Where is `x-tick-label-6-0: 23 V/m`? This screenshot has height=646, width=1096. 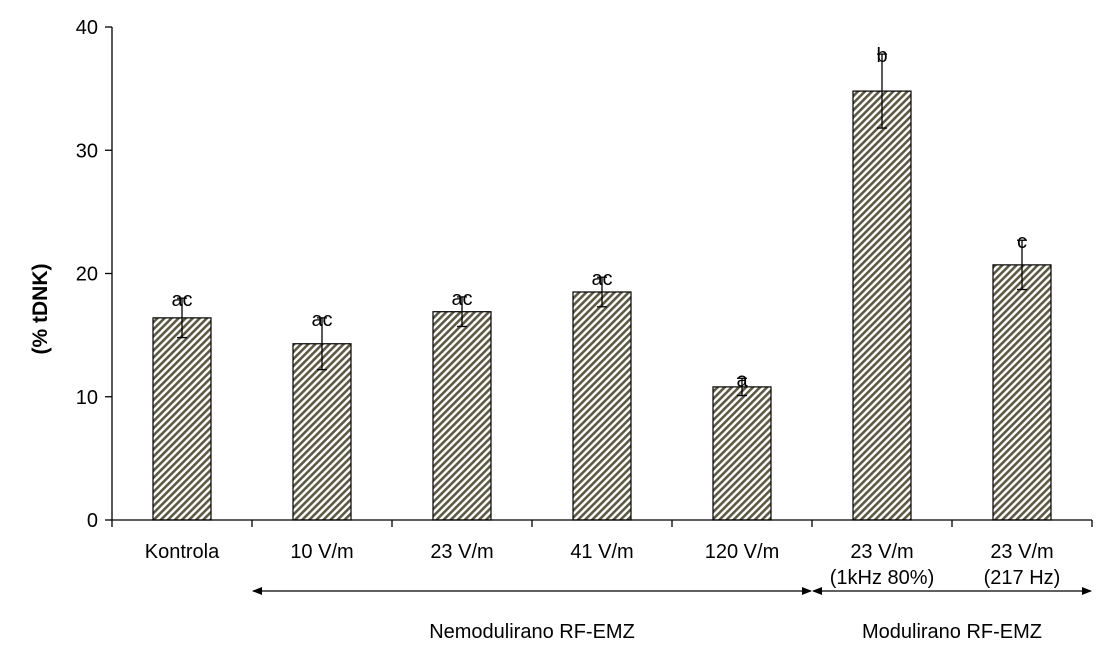
x-tick-label-6-0: 23 V/m is located at coordinates (1021, 552).